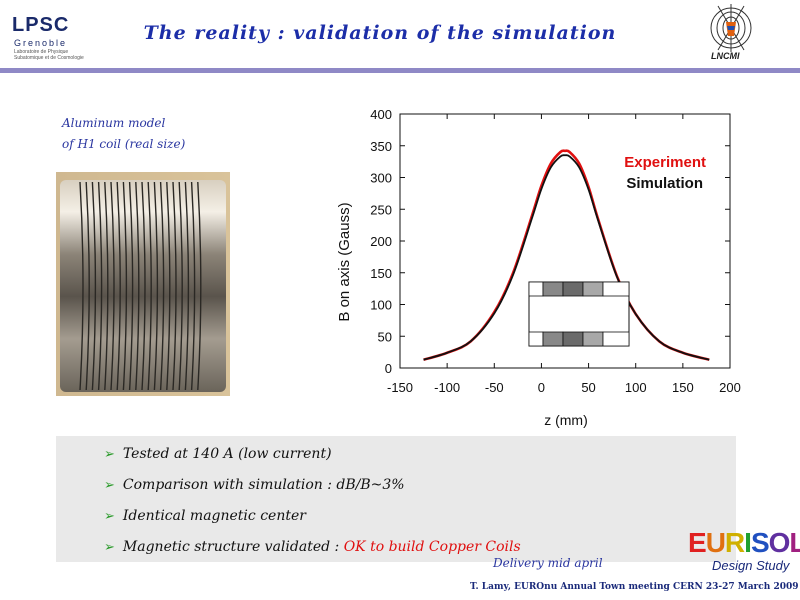 Image resolution: width=800 pixels, height=600 pixels. Describe the element at coordinates (400, 70) in the screenshot. I see `header-divider` at that location.